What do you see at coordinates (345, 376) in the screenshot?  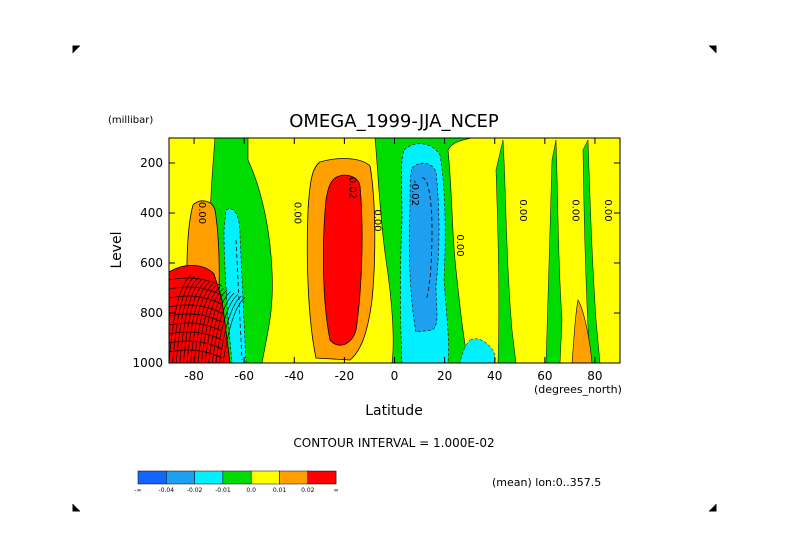 I see `x-tick-label: -20` at bounding box center [345, 376].